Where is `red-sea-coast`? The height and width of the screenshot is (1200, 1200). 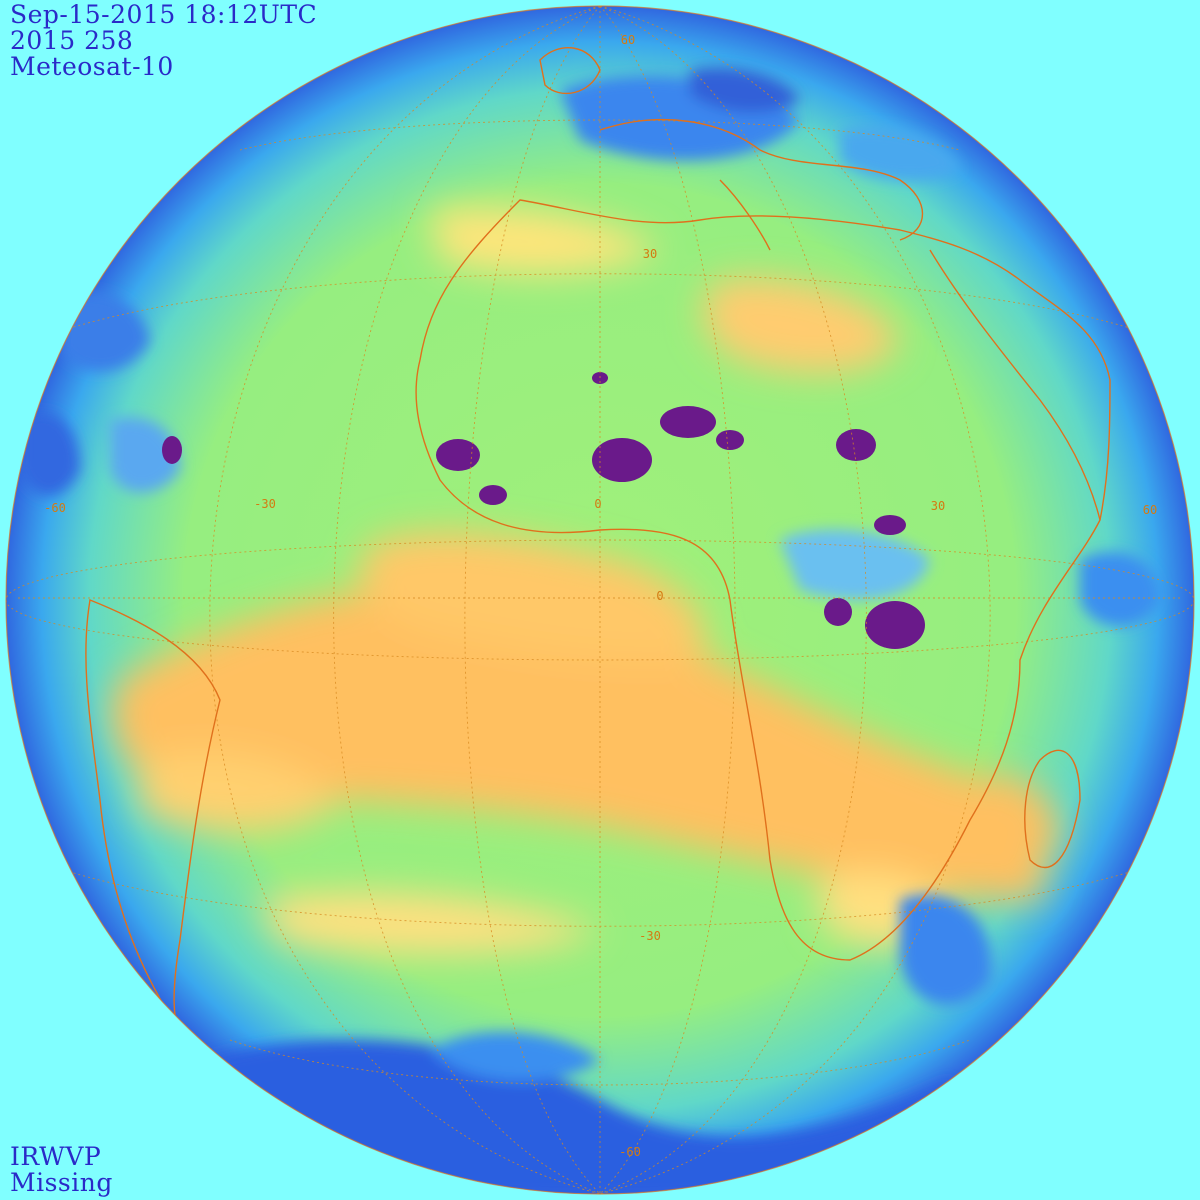 red-sea-coast is located at coordinates (1015, 385).